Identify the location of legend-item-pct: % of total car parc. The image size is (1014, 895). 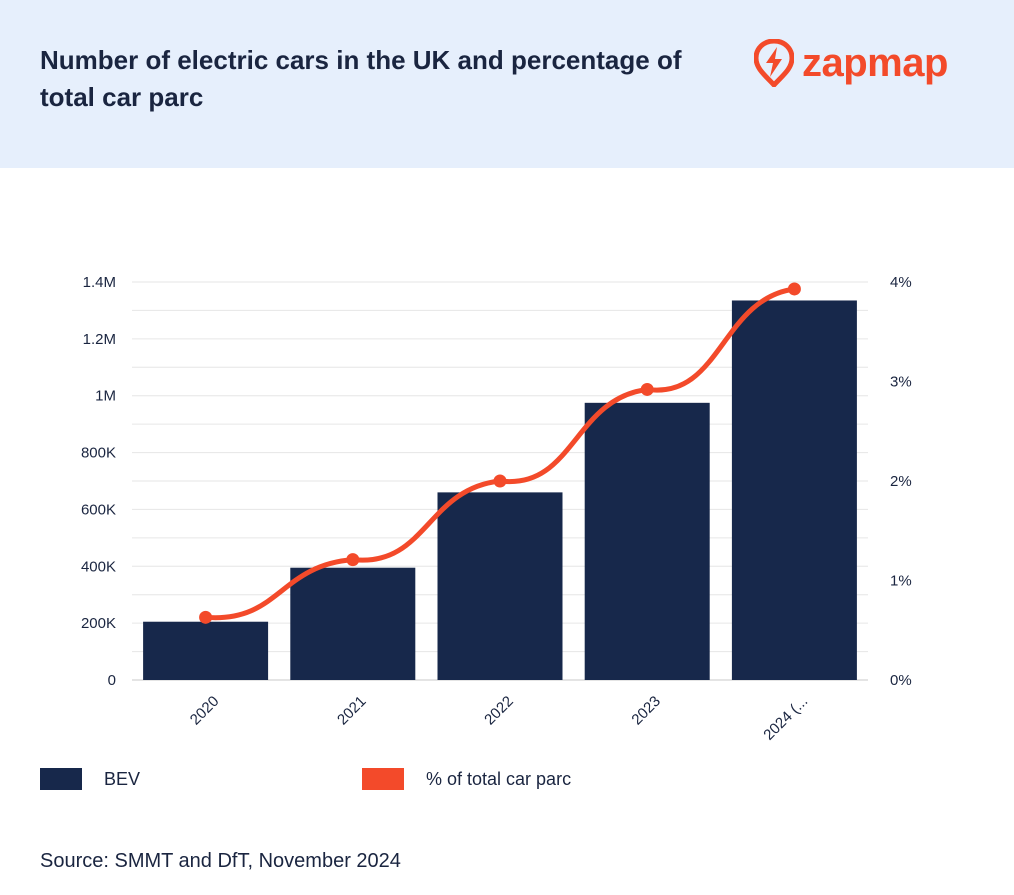
(466, 779).